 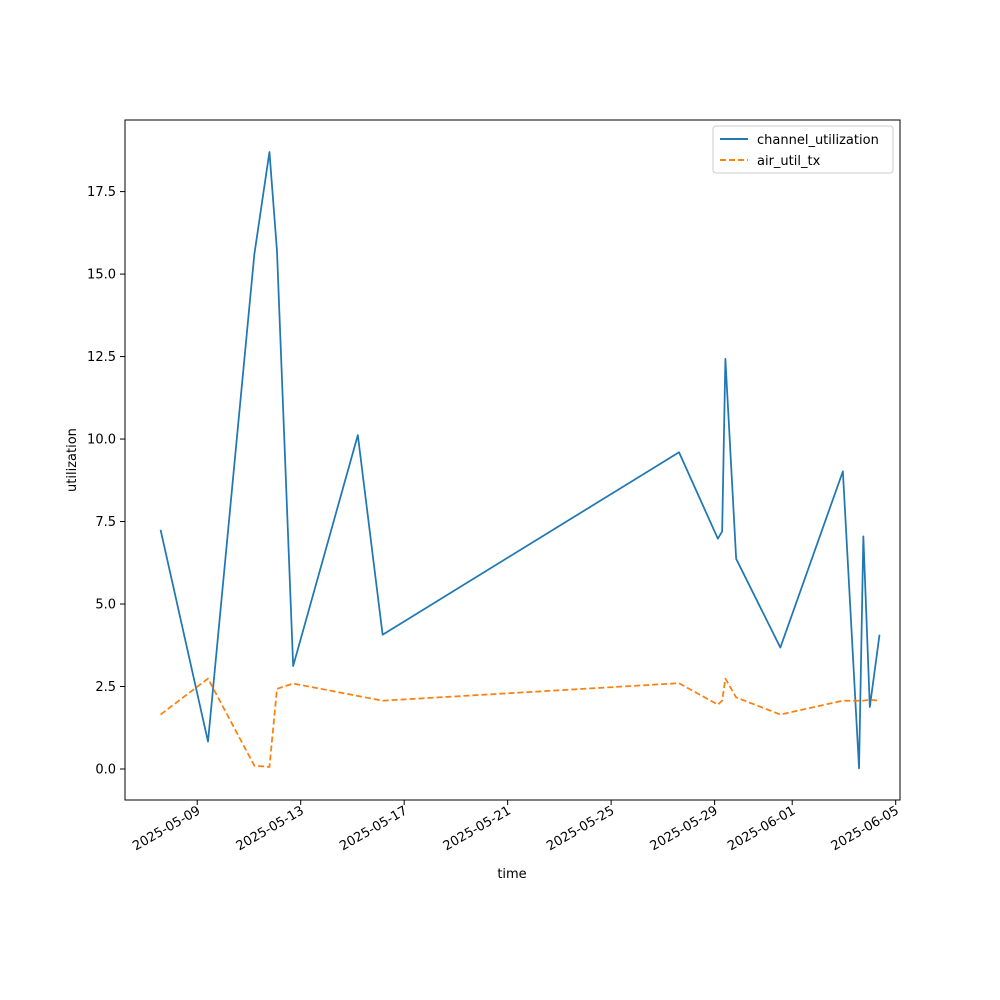 I want to click on y-tick-label: 12.5, so click(x=101, y=357).